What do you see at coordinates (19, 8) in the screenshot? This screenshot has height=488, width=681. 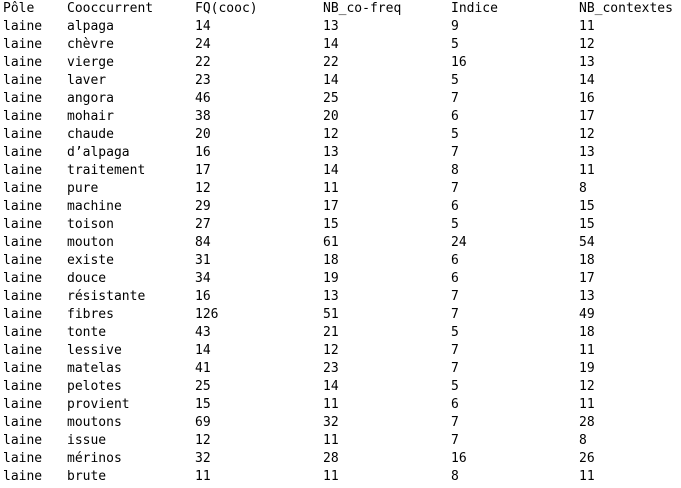 I see `header-pole: Pôle` at bounding box center [19, 8].